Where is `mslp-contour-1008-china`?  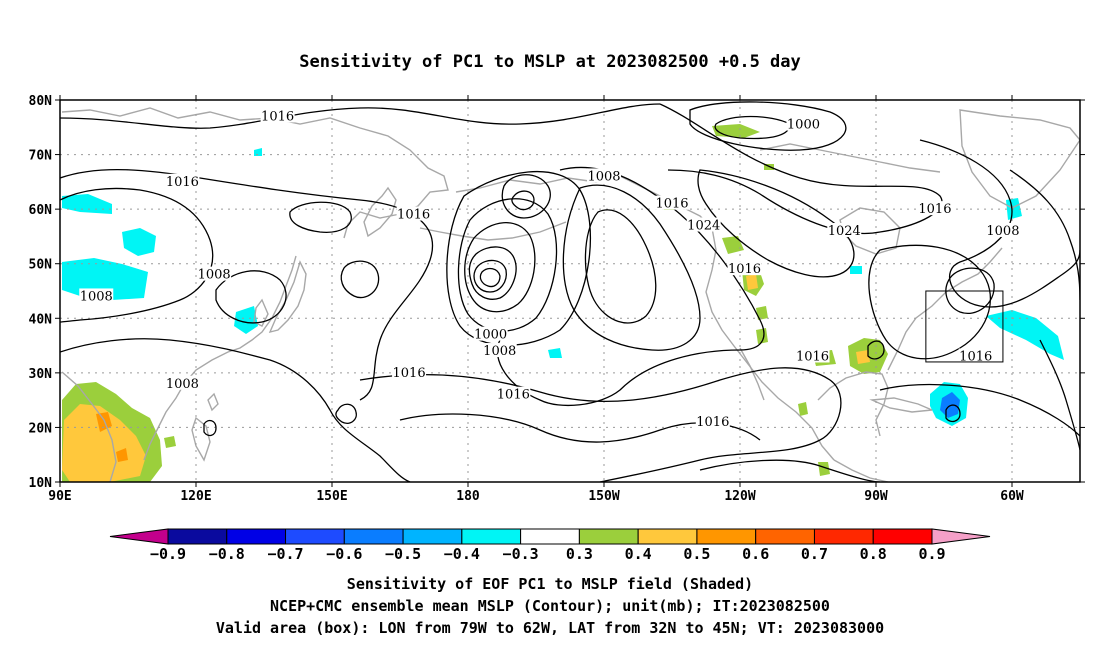 mslp-contour-1008-china is located at coordinates (235, 410).